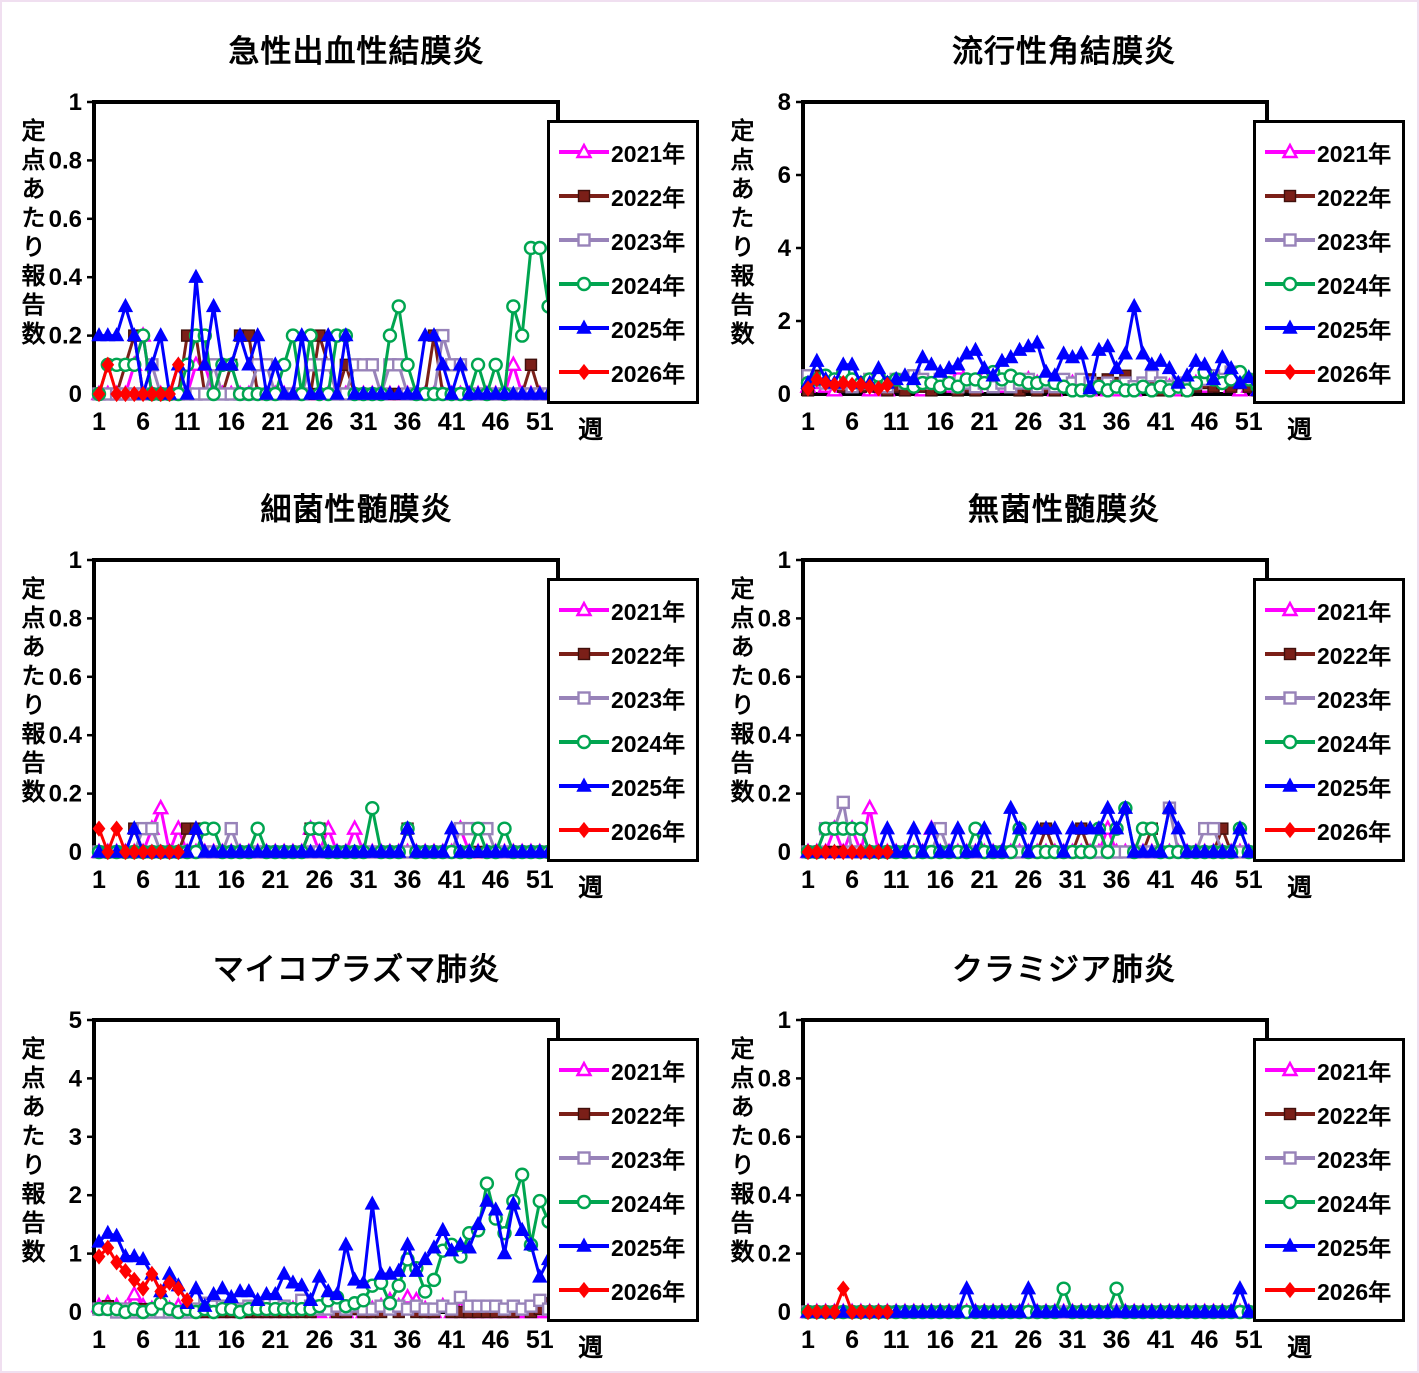 The height and width of the screenshot is (1373, 1419). I want to click on plot-frame, so click(1035, 248).